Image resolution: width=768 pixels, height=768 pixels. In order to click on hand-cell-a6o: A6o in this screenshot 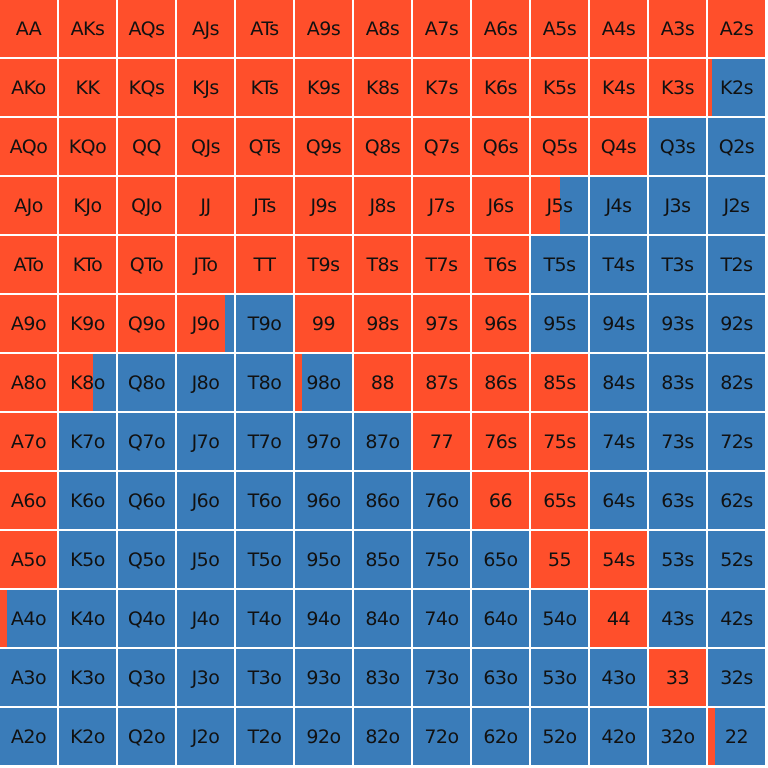, I will do `click(28, 500)`.